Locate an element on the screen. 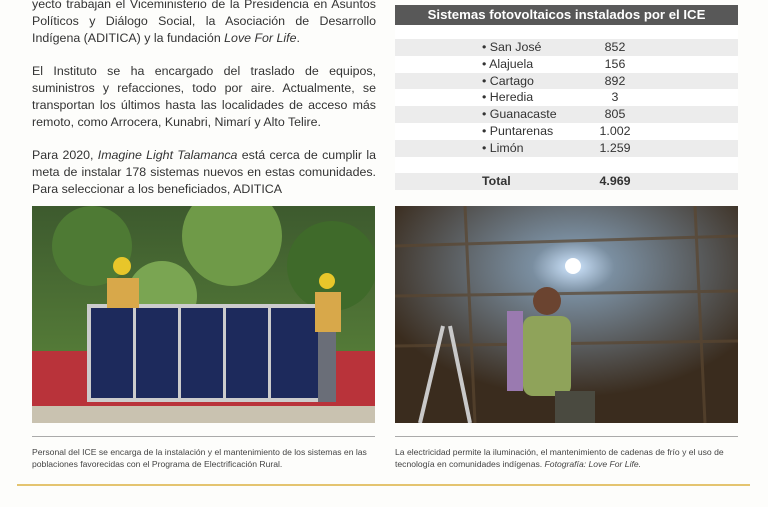 The height and width of the screenshot is (507, 768). caption-divider-left is located at coordinates (203, 436).